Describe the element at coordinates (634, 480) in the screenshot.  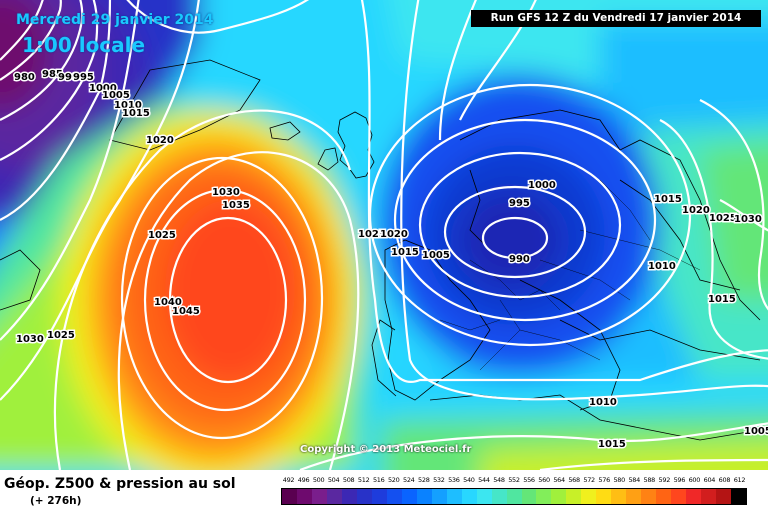
I see `color-scale-label: 584` at that location.